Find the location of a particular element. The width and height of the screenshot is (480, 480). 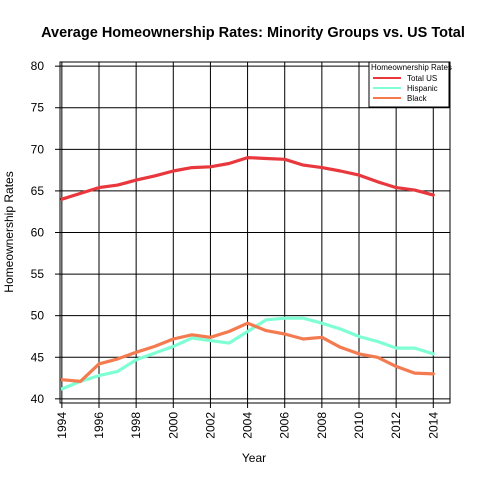

x-tick-label: 2004 is located at coordinates (248, 425).